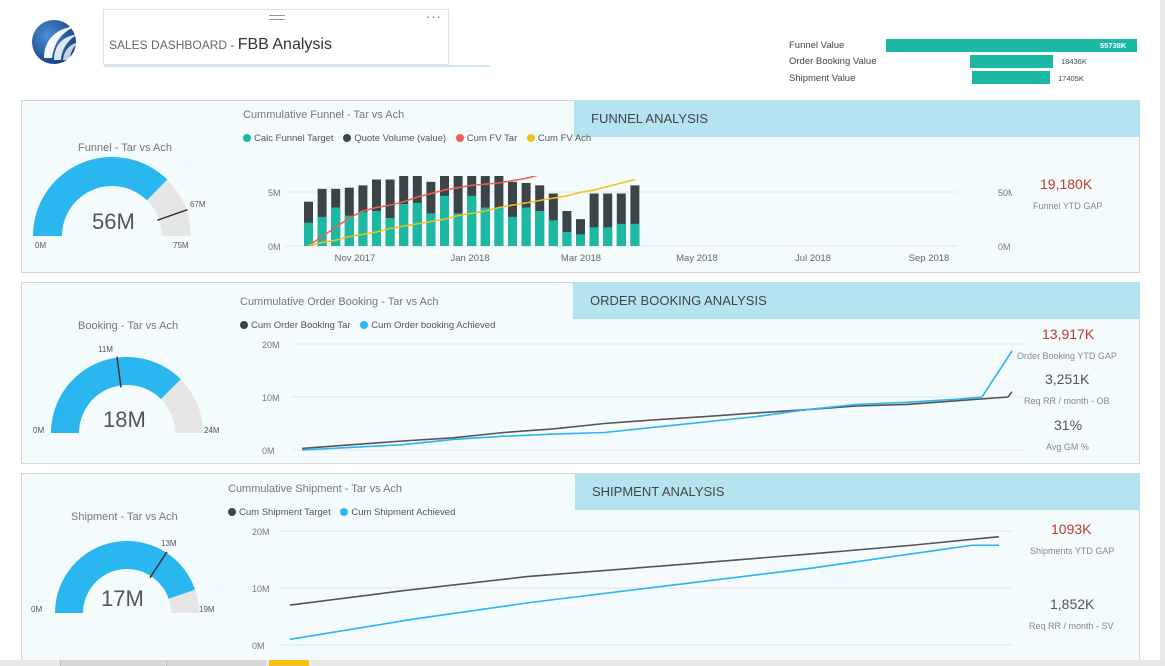 This screenshot has width=1165, height=666. What do you see at coordinates (697, 258) in the screenshot?
I see `funnel-xtick: May 2018` at bounding box center [697, 258].